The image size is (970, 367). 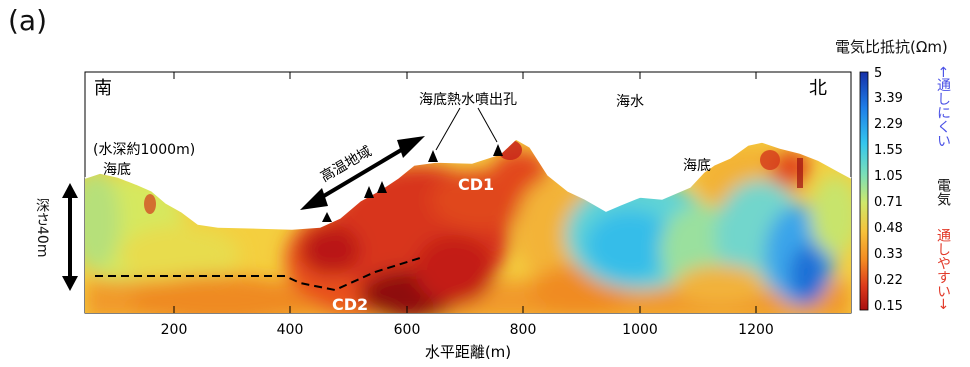 What do you see at coordinates (697, 166) in the screenshot?
I see `seafloor-label-right: 海底` at bounding box center [697, 166].